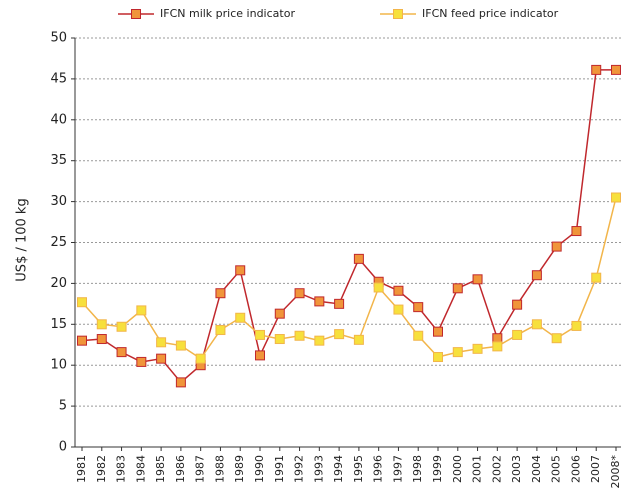 Image resolution: width=621 pixels, height=494 pixels. Describe the element at coordinates (477, 469) in the screenshot. I see `x-tick-label: 2001` at that location.